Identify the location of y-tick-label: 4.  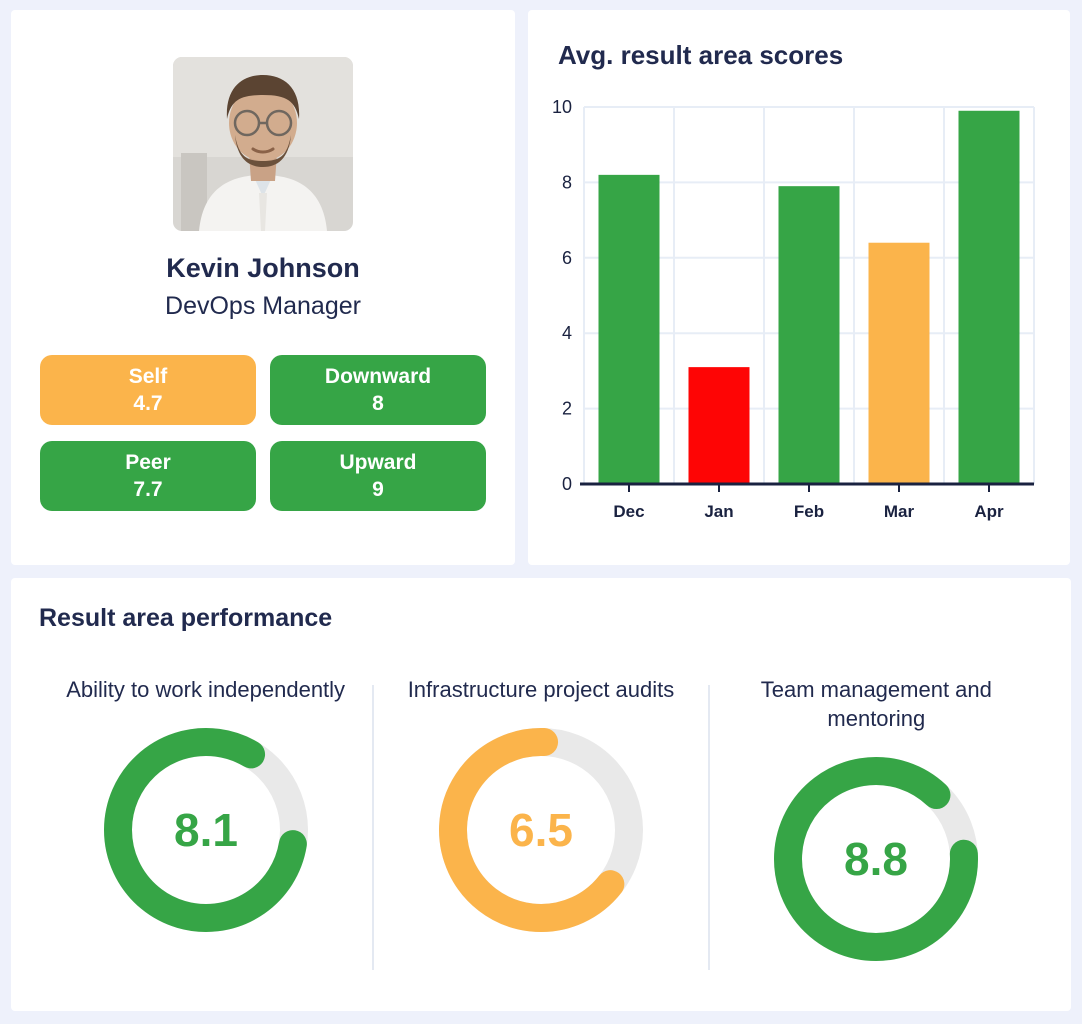
(567, 333).